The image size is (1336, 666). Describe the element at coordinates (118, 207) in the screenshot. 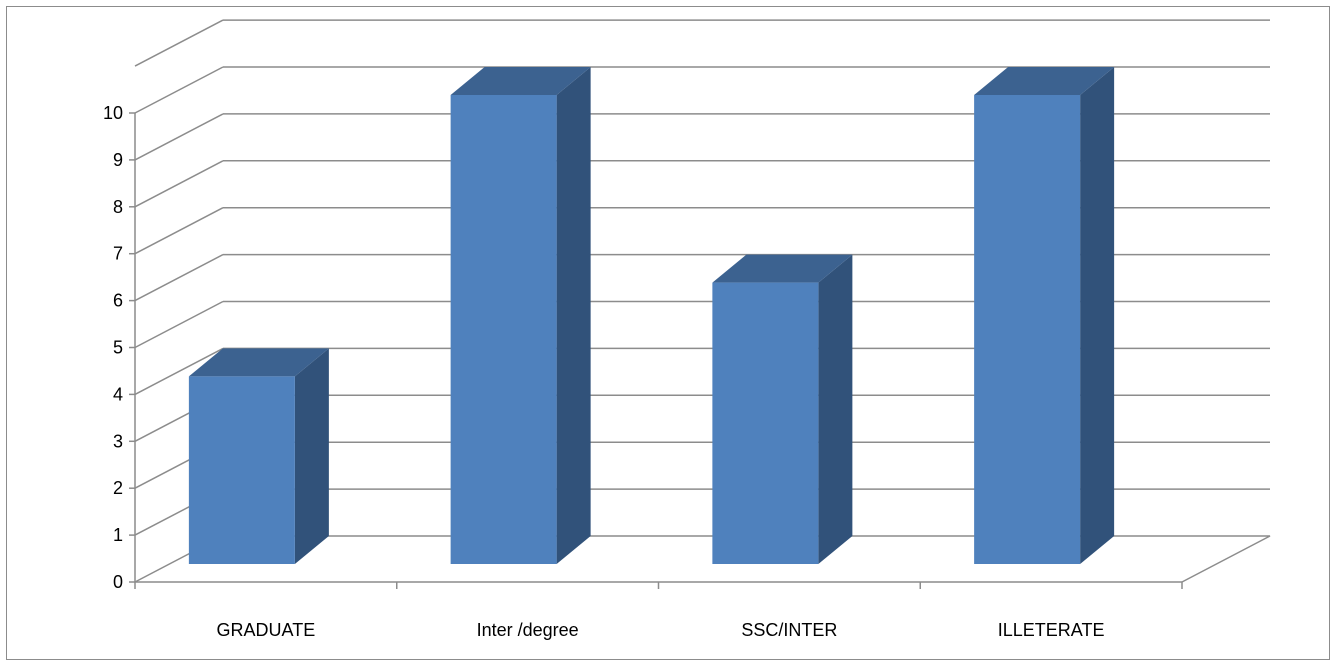

I see `y-tick-label: 8` at that location.